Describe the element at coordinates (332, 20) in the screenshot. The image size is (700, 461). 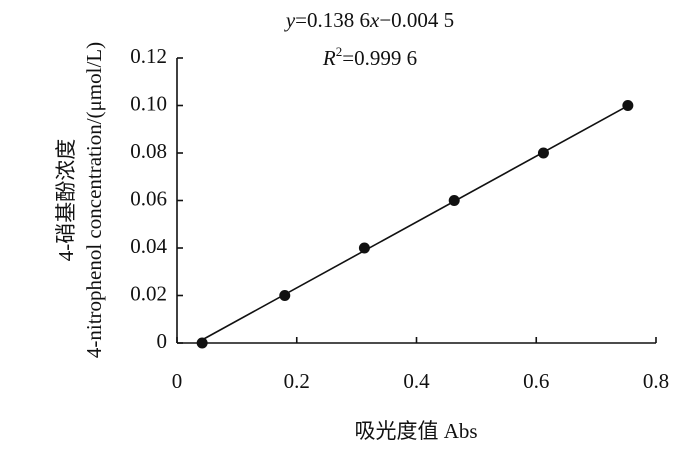
I see `equation-part: =0.138 6` at that location.